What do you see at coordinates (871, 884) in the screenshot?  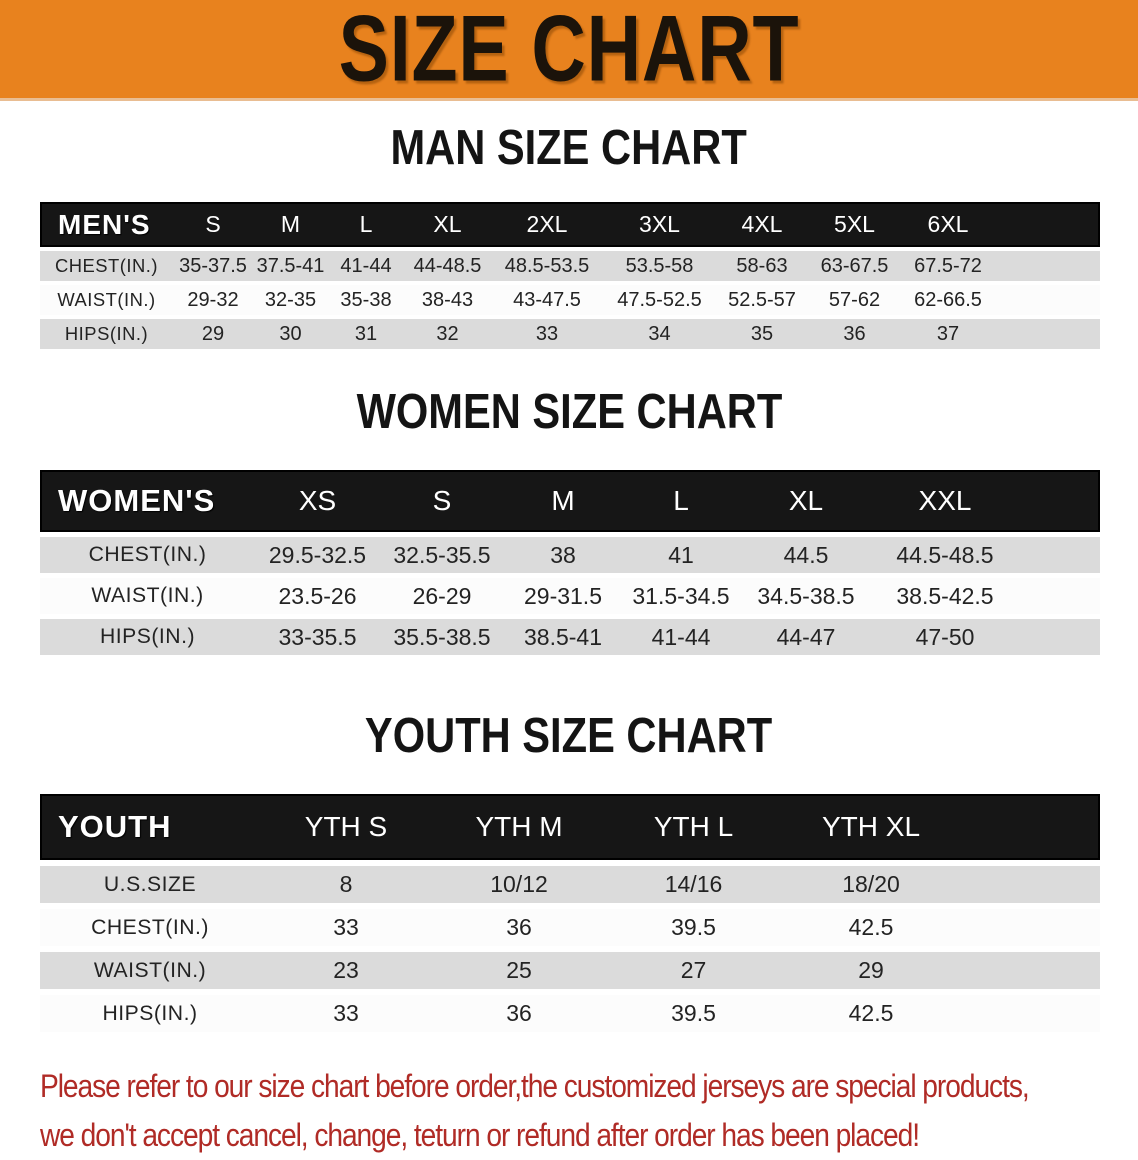 I see `size-value: 18/20` at bounding box center [871, 884].